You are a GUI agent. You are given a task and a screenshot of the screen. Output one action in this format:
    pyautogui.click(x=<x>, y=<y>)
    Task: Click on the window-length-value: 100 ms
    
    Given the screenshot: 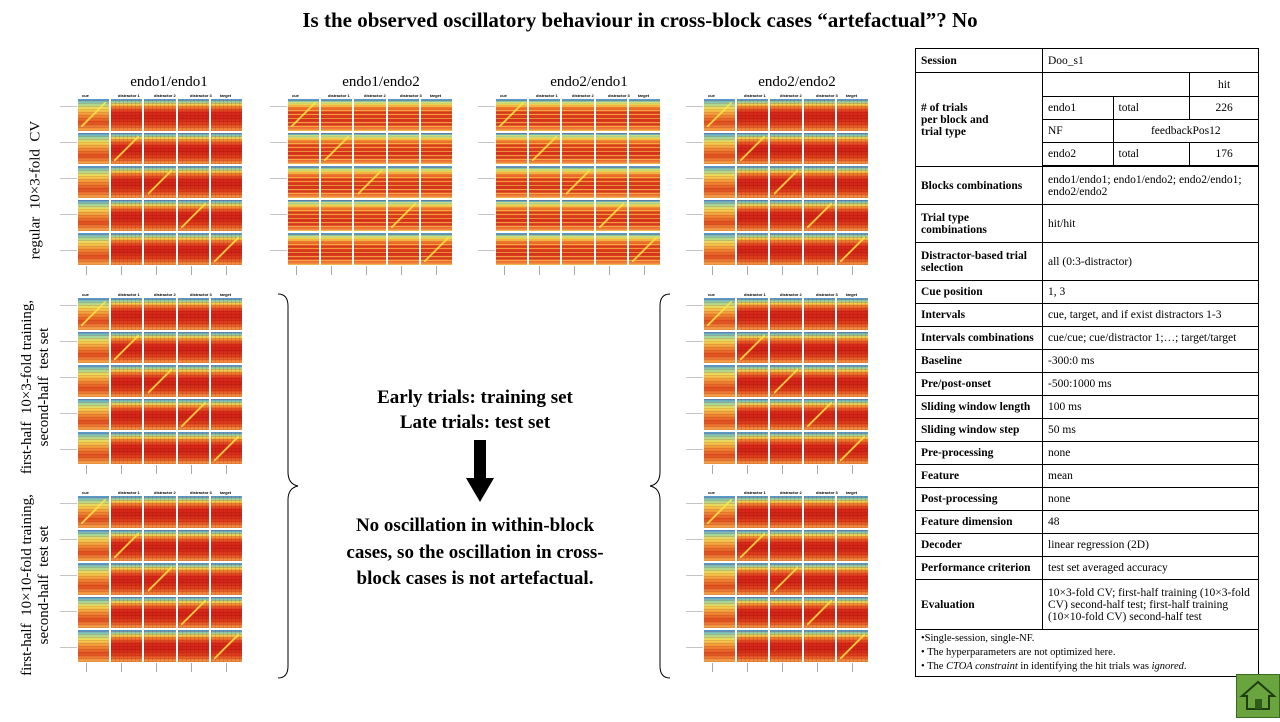 What is the action you would take?
    pyautogui.click(x=1150, y=407)
    